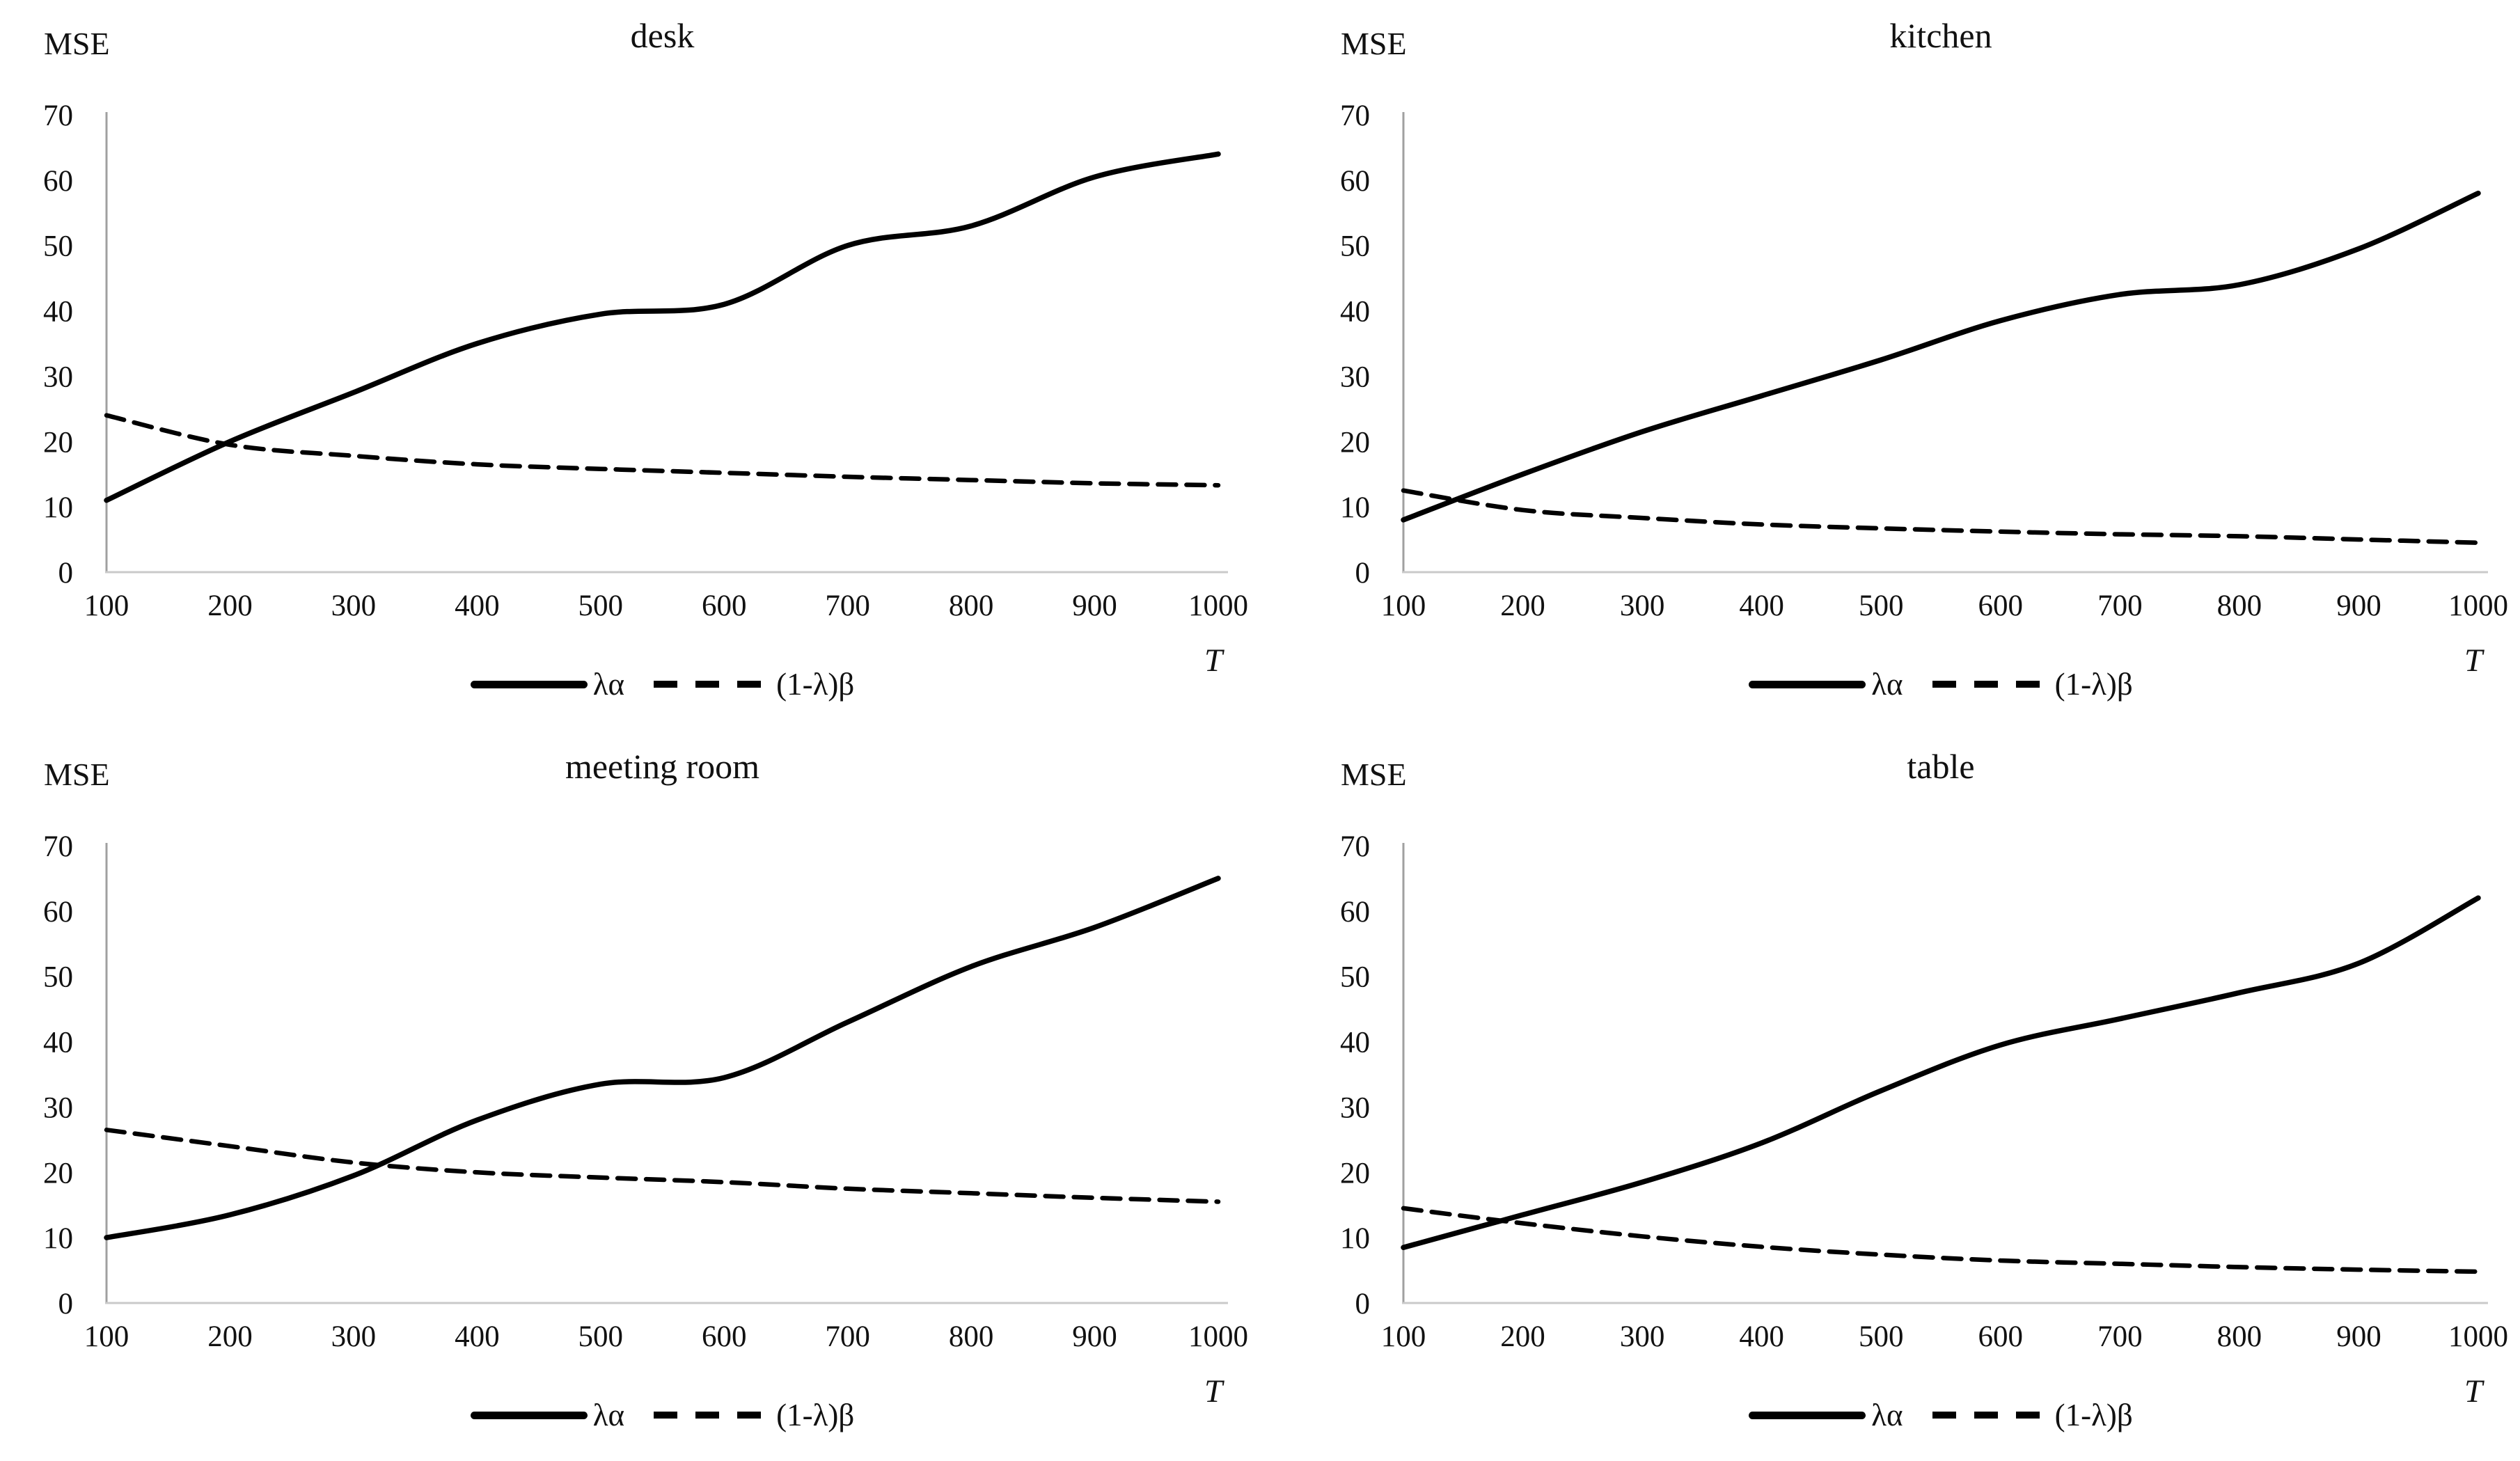 The height and width of the screenshot is (1461, 2520). I want to click on chart-title: desk, so click(662, 36).